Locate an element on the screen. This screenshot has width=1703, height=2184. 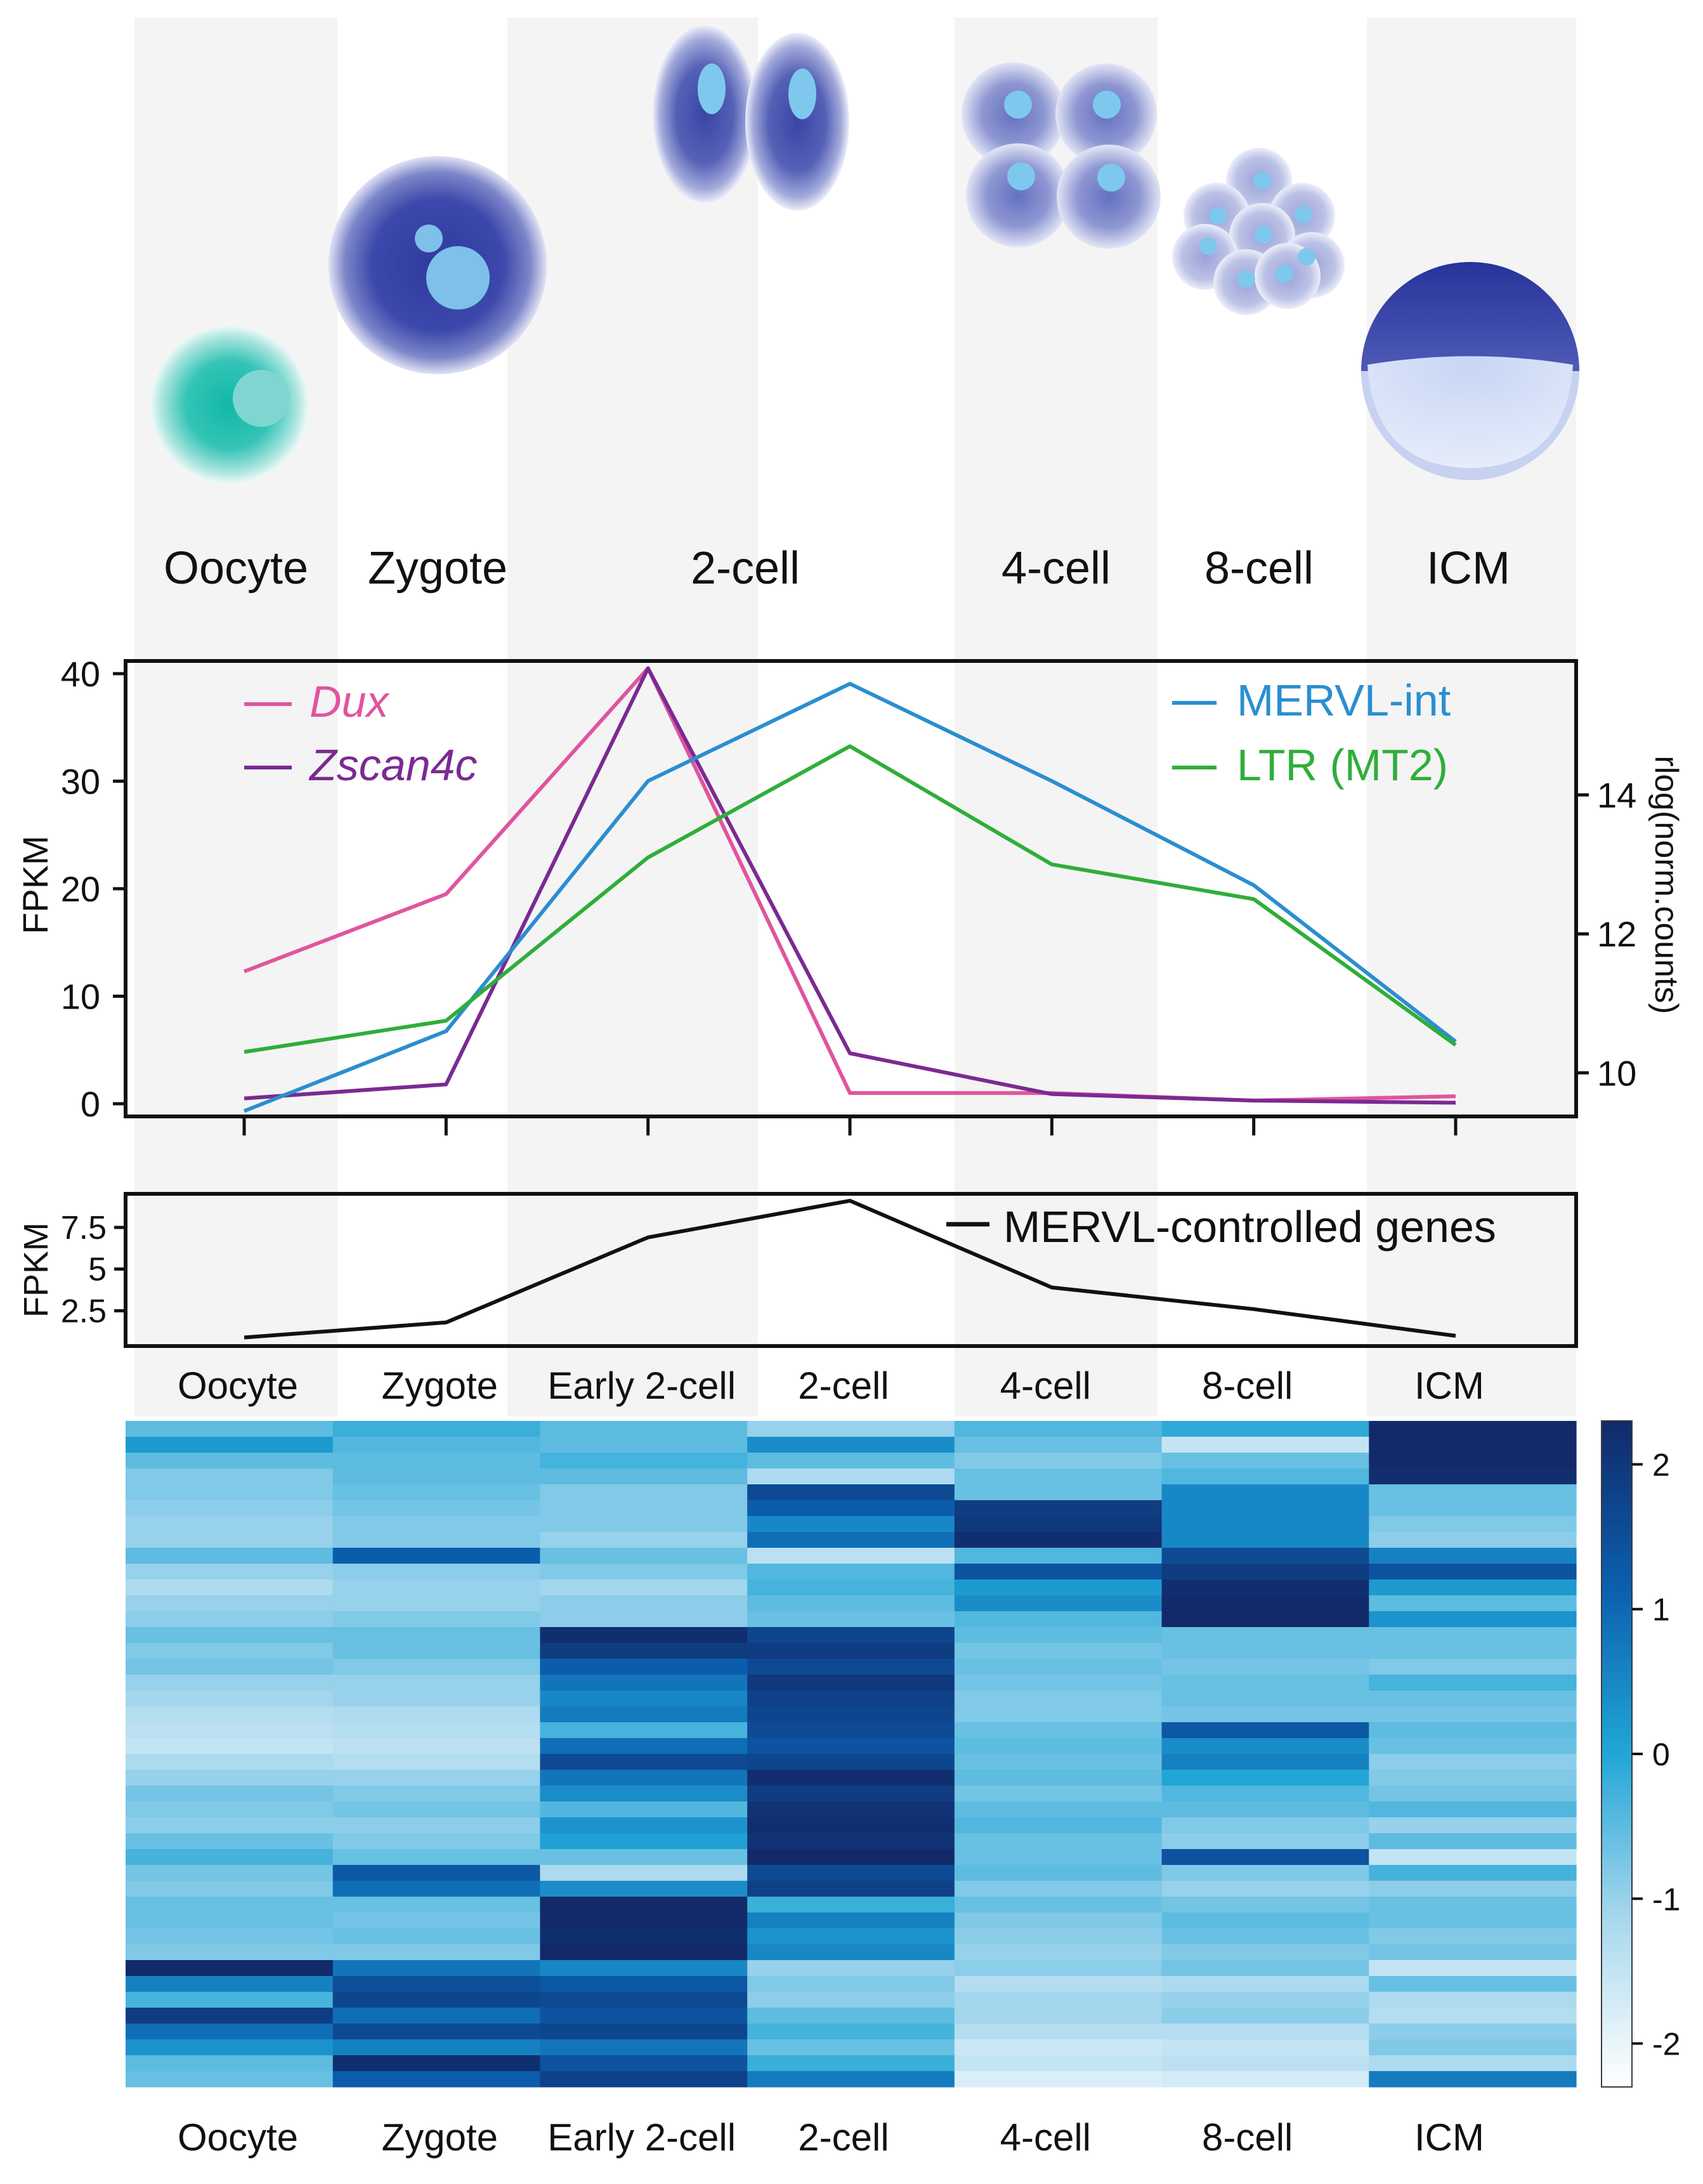
stage-label-icm: ICM is located at coordinates (1468, 568).